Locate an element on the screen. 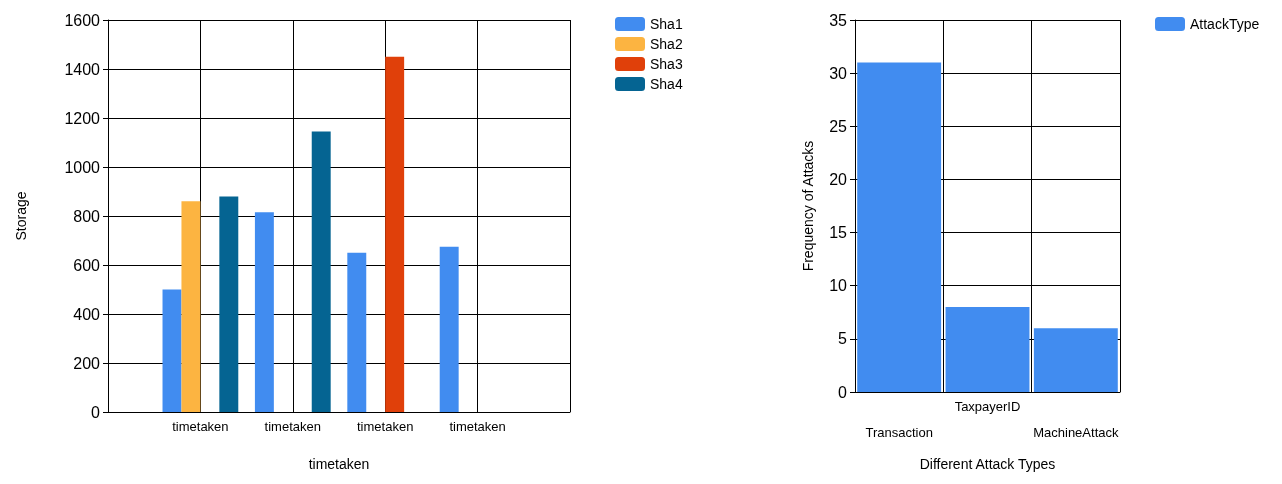 The height and width of the screenshot is (484, 1282). y-axis-title: Frequency of Attacks is located at coordinates (808, 206).